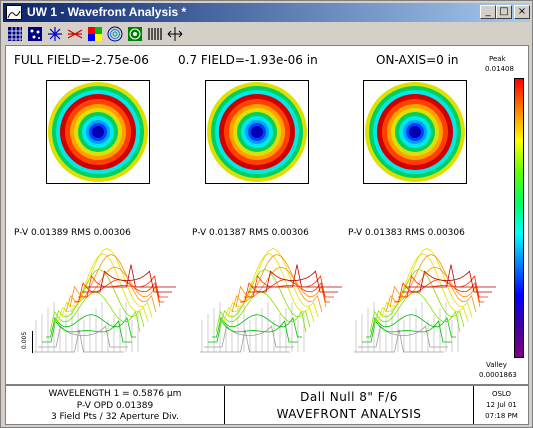 The height and width of the screenshot is (428, 533). I want to click on field-label-onaxis: ON-AXIS=0 in, so click(417, 60).